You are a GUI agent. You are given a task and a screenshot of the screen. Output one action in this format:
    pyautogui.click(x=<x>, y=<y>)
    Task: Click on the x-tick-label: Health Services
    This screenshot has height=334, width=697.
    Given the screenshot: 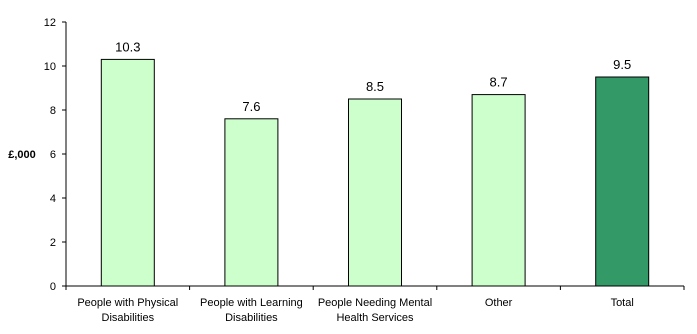 What is the action you would take?
    pyautogui.click(x=375, y=318)
    